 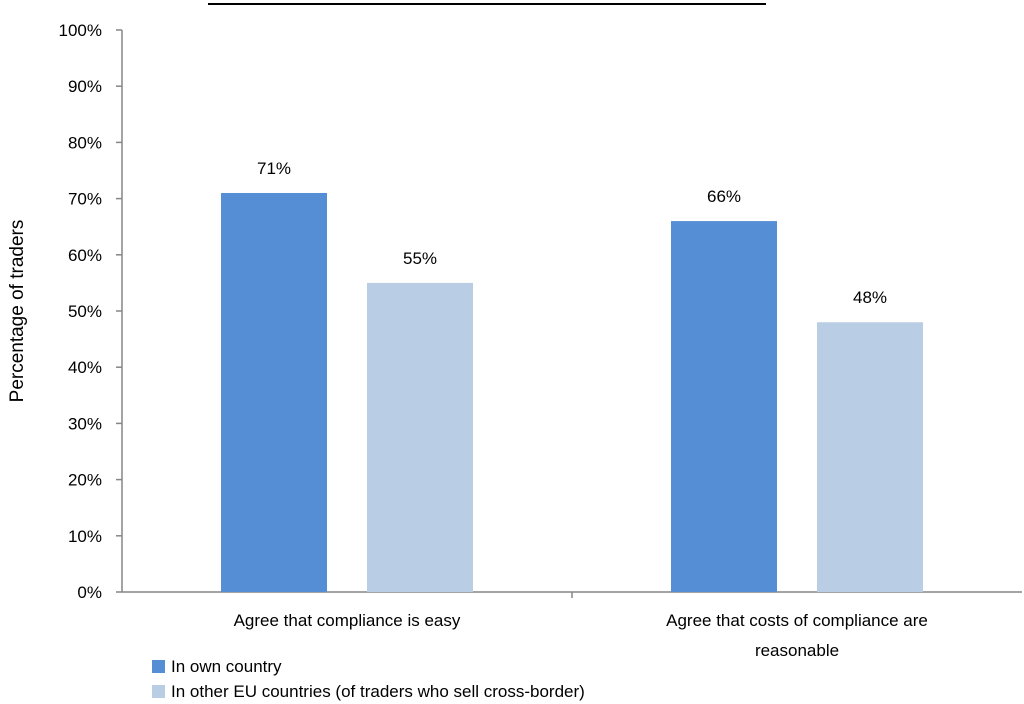 What do you see at coordinates (85, 255) in the screenshot?
I see `y-tick-label: 60%` at bounding box center [85, 255].